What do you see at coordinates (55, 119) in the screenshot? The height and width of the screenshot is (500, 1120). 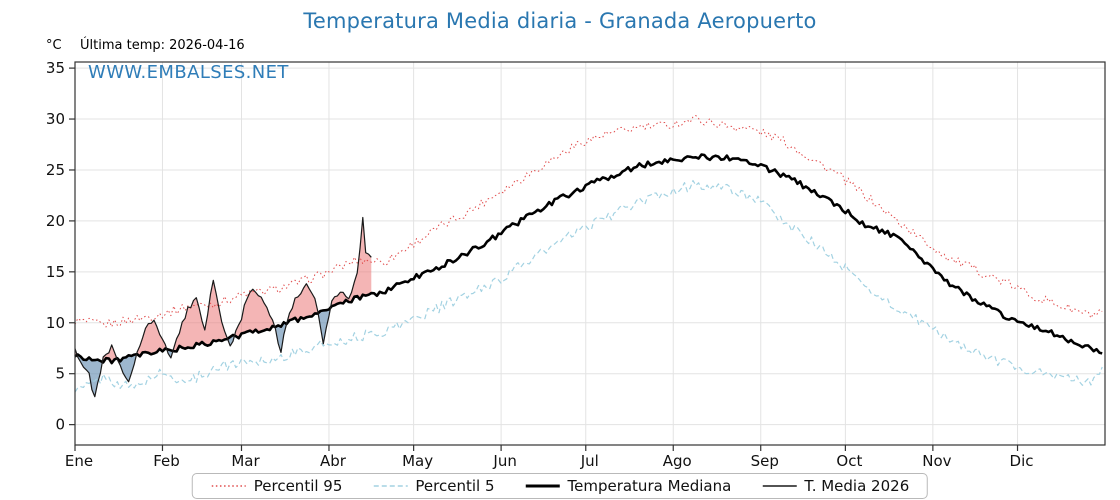 I see `y-tick-label: 30` at bounding box center [55, 119].